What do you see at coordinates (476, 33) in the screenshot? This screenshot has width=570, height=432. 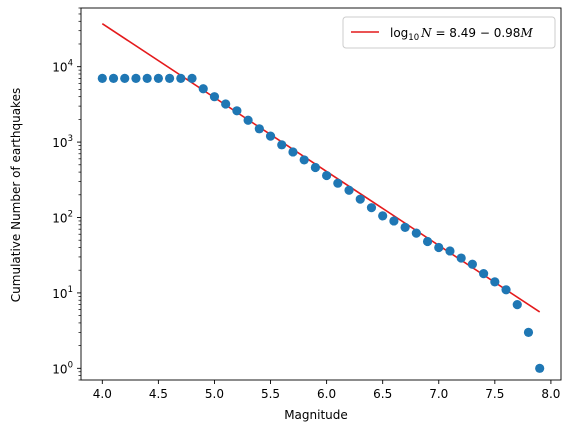 I see `legend-equation: = 8.49 − 0.98` at bounding box center [476, 33].